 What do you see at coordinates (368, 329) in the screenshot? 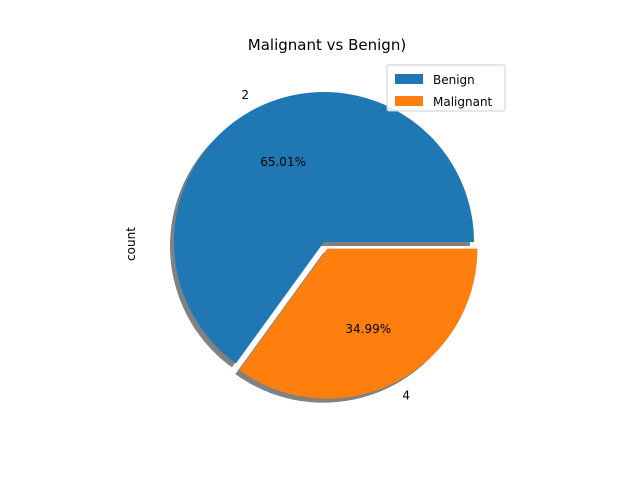
I see `pct-label-4: 34.99%` at bounding box center [368, 329].